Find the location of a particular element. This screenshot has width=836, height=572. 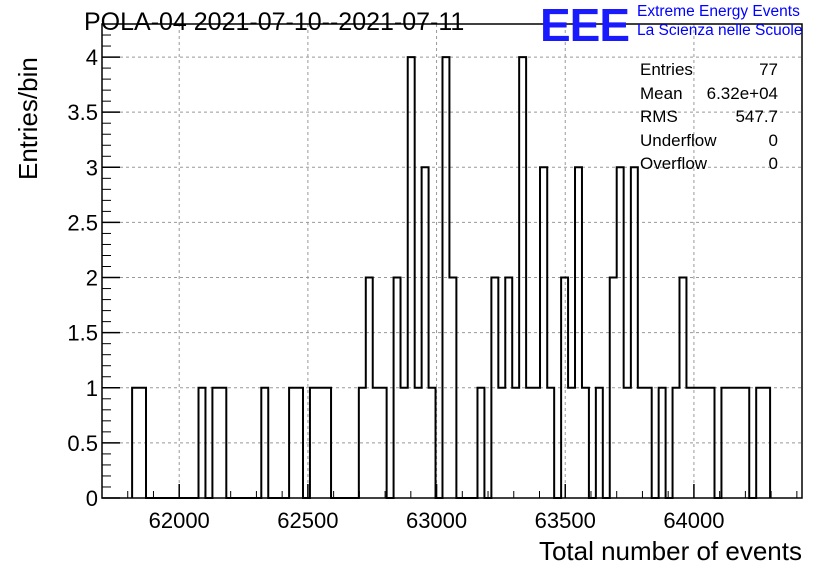

stats-label: Underflow is located at coordinates (678, 140).